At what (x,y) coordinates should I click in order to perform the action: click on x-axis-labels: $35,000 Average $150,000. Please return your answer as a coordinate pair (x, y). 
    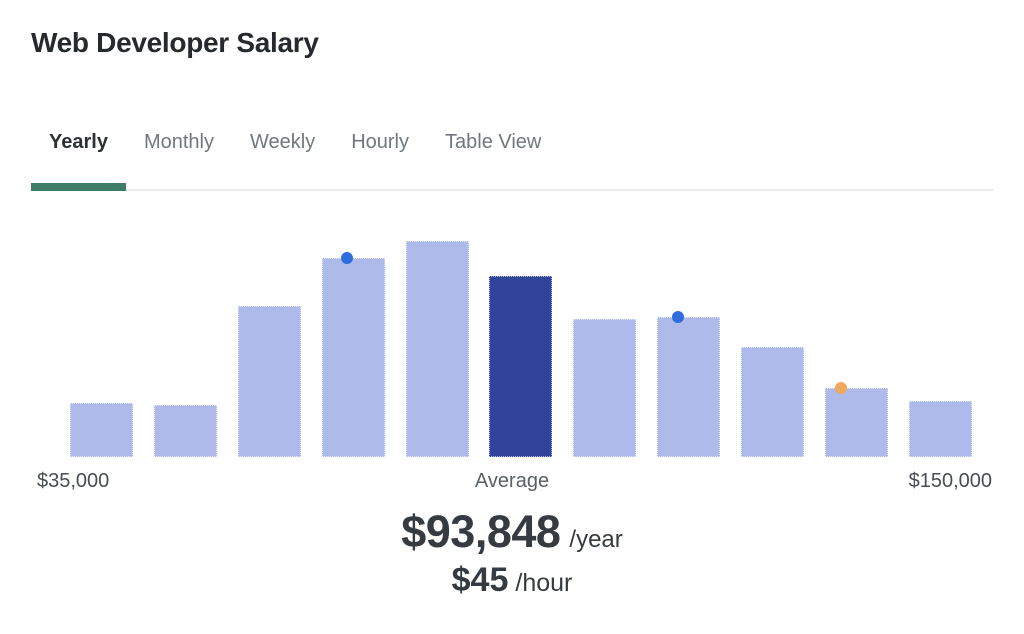
    Looking at the image, I should click on (512, 481).